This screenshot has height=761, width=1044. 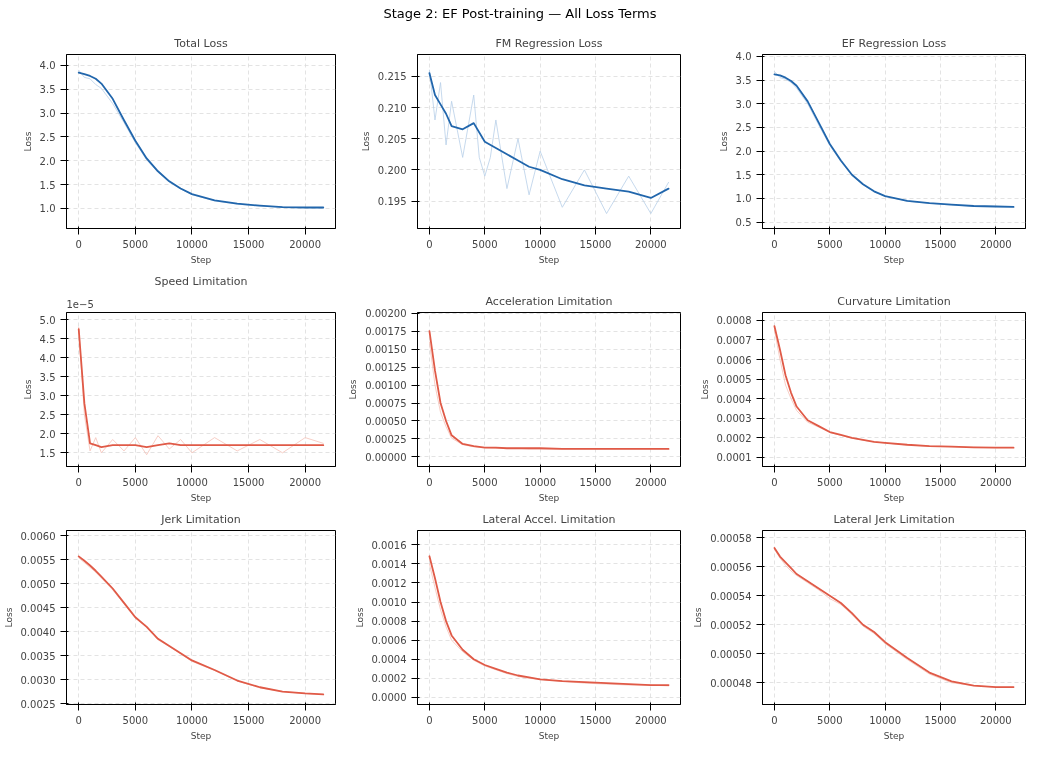 What do you see at coordinates (386, 331) in the screenshot?
I see `y-tick-label: 0.00175` at bounding box center [386, 331].